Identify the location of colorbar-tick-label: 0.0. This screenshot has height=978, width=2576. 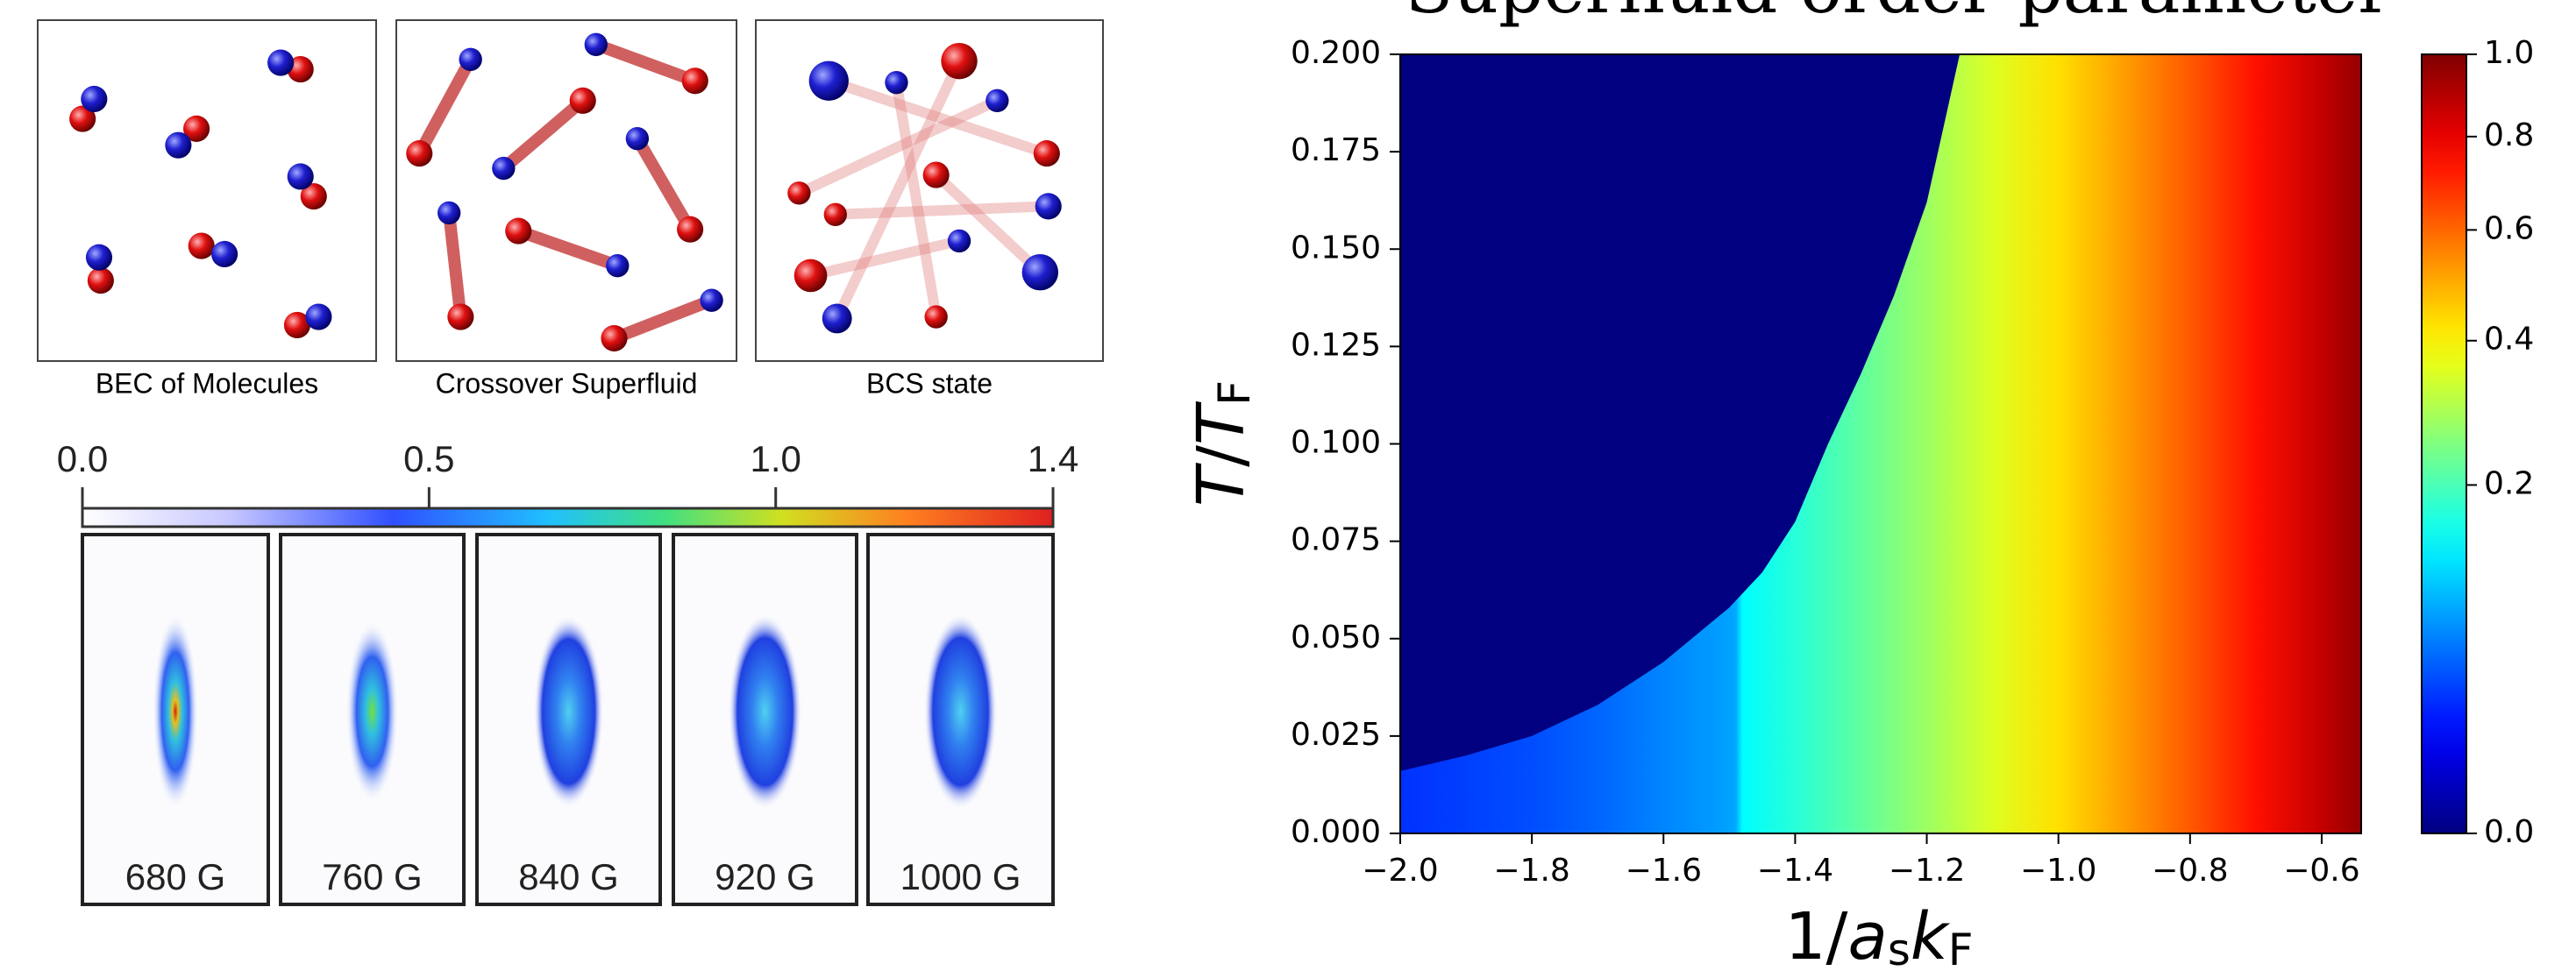
(2509, 832).